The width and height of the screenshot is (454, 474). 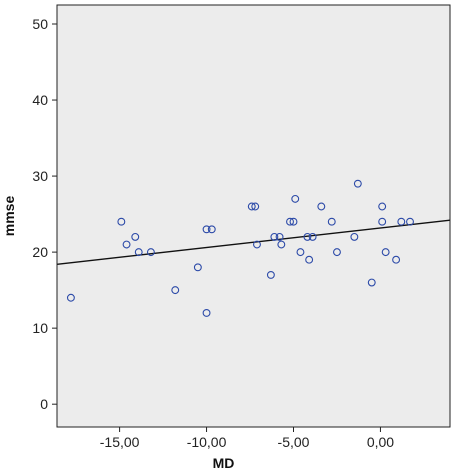 I want to click on y-tick-label: 20, so click(x=40, y=252).